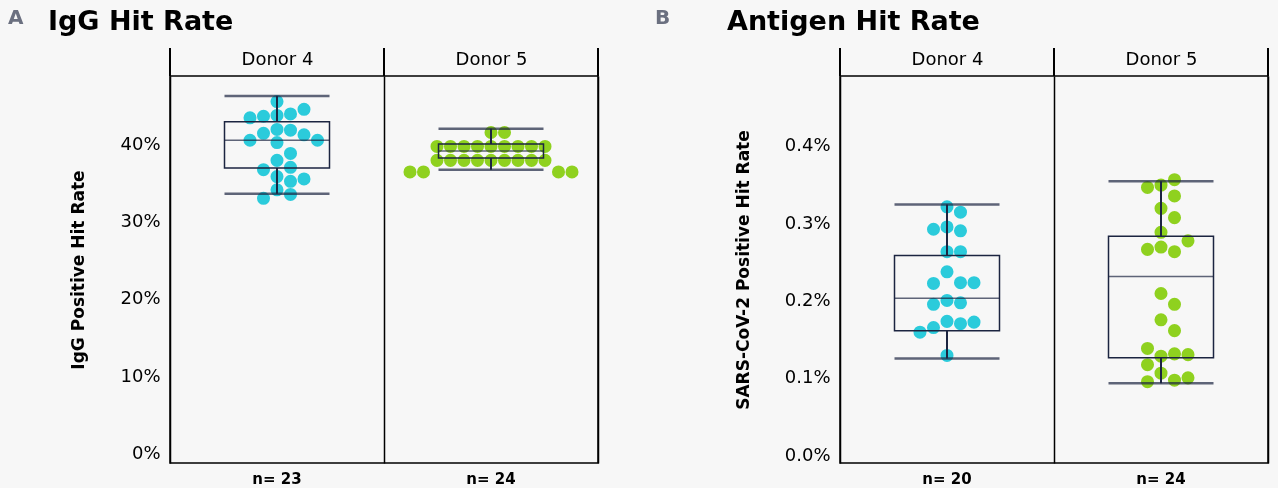  What do you see at coordinates (146, 453) in the screenshot?
I see `y-tick-label: 0%` at bounding box center [146, 453].